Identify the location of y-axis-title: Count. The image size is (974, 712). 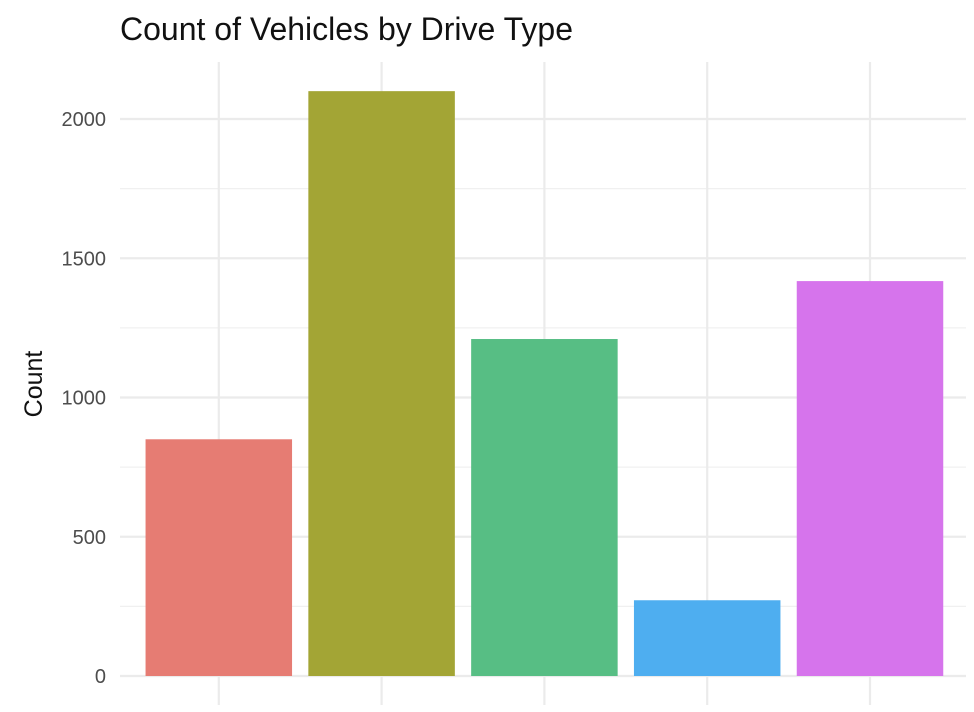
(34, 384).